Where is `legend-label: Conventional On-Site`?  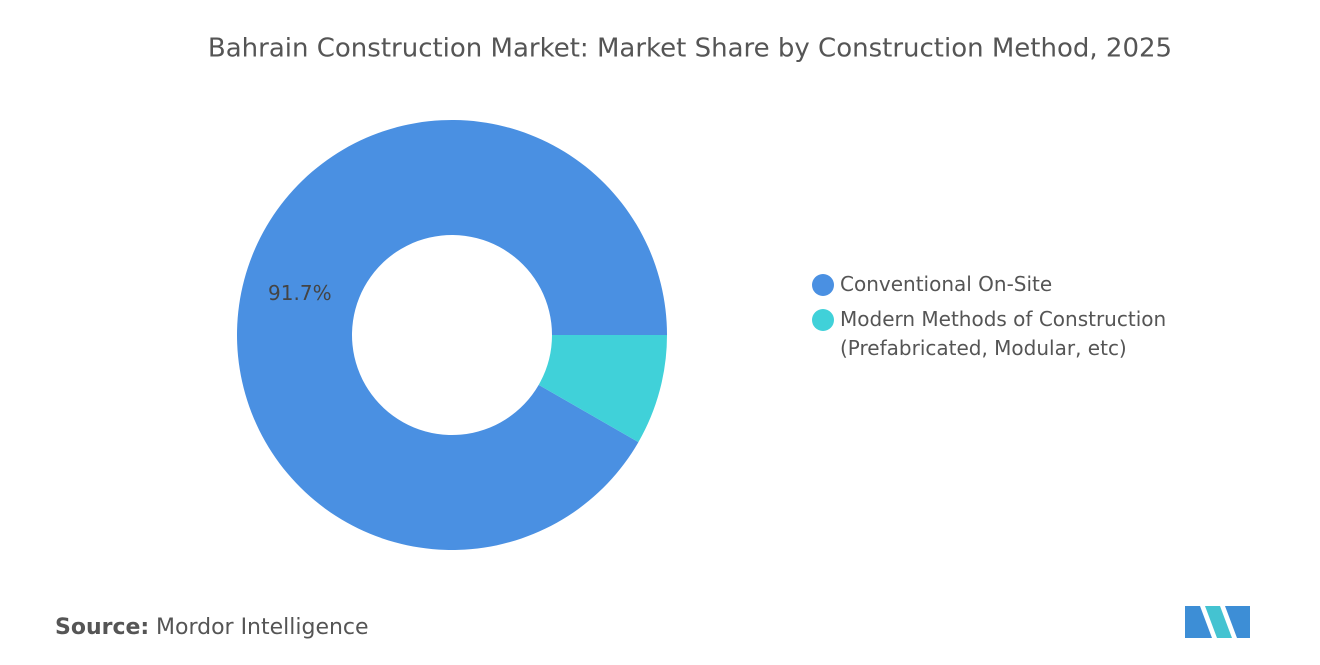
legend-label: Conventional On-Site is located at coordinates (946, 284).